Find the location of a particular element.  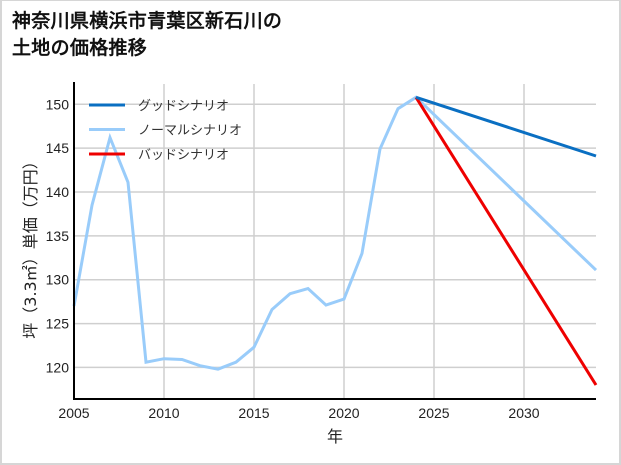

legend-label: ノーマルシナリオ is located at coordinates (190, 131).